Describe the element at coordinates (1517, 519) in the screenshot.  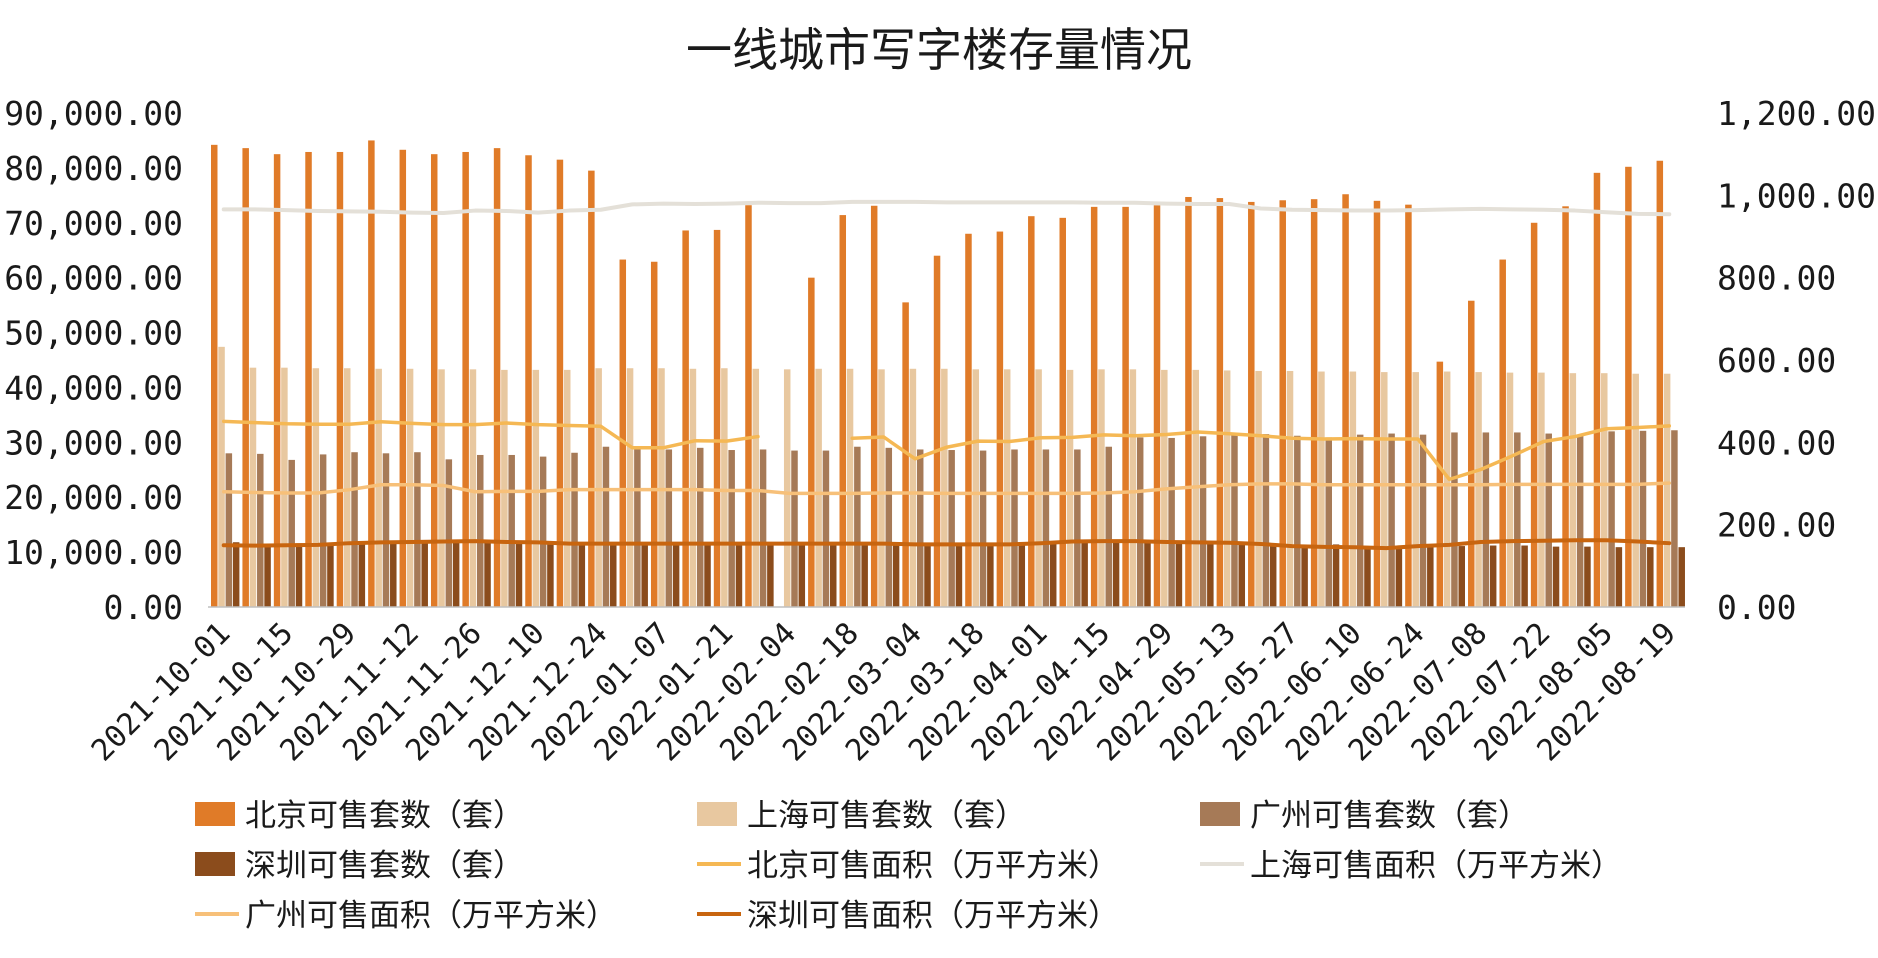
I see `bar-广州可售套数-2022-07-15` at that location.